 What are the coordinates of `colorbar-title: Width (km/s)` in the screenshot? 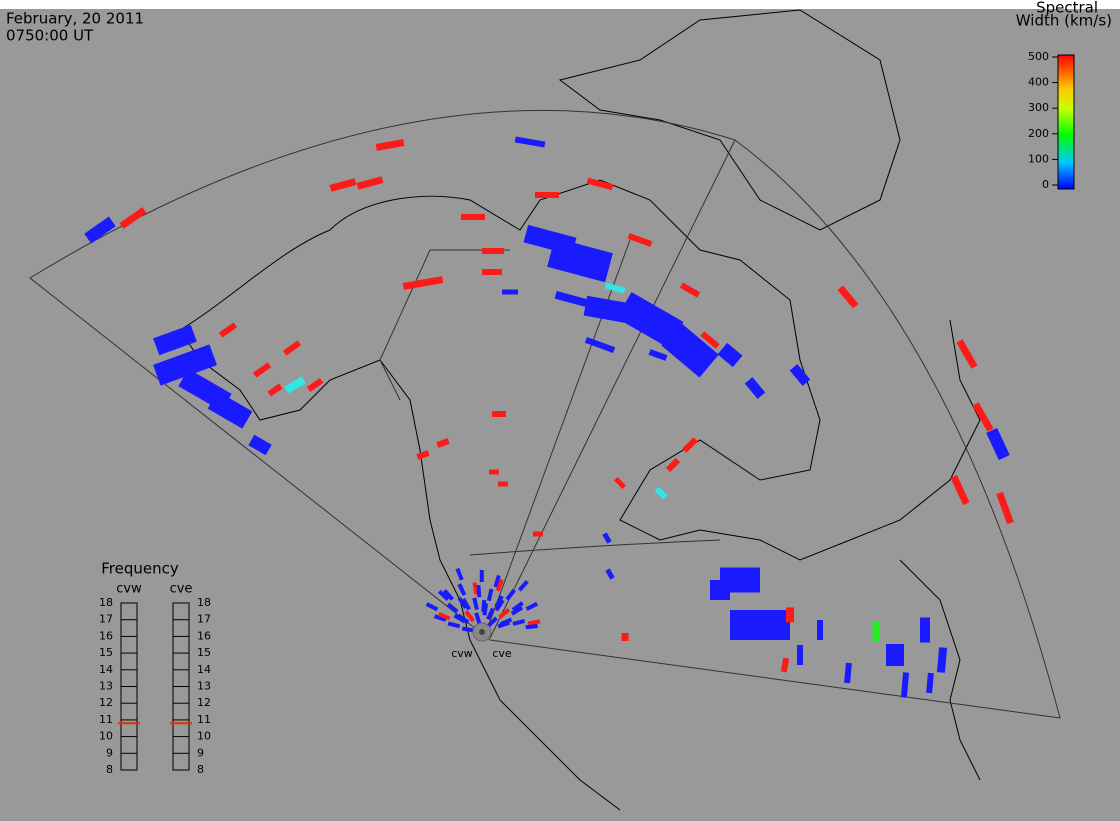 It's located at (1064, 21).